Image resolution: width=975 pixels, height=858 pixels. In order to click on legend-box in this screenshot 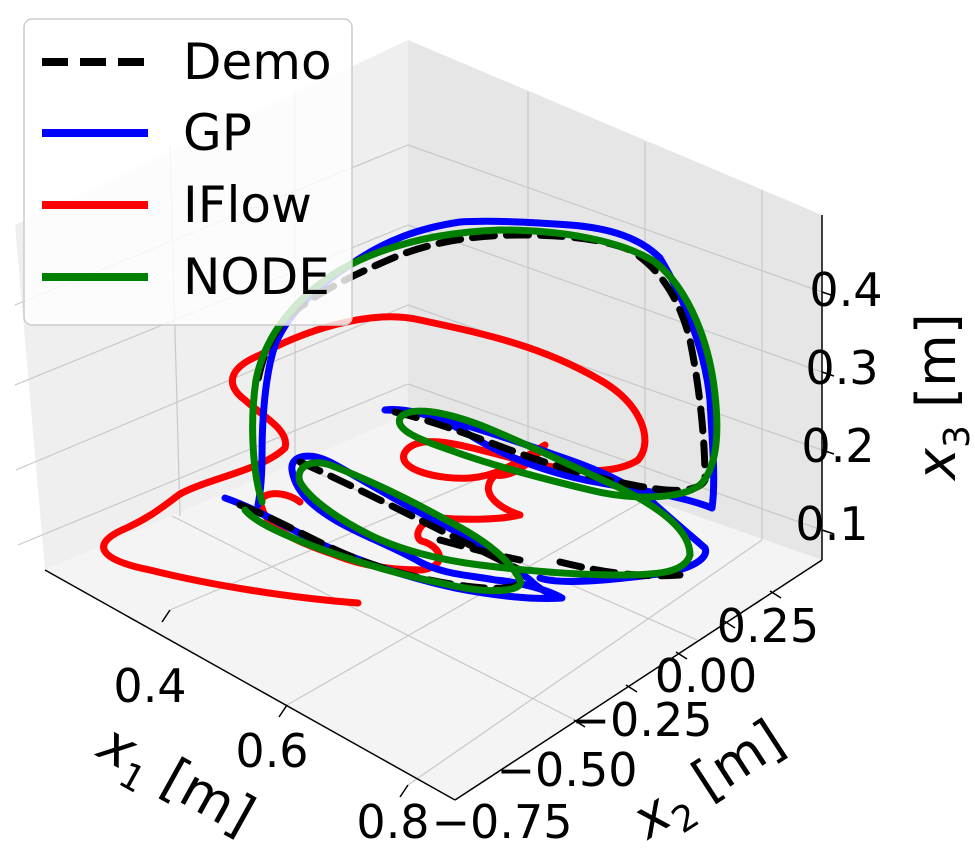, I will do `click(188, 172)`.